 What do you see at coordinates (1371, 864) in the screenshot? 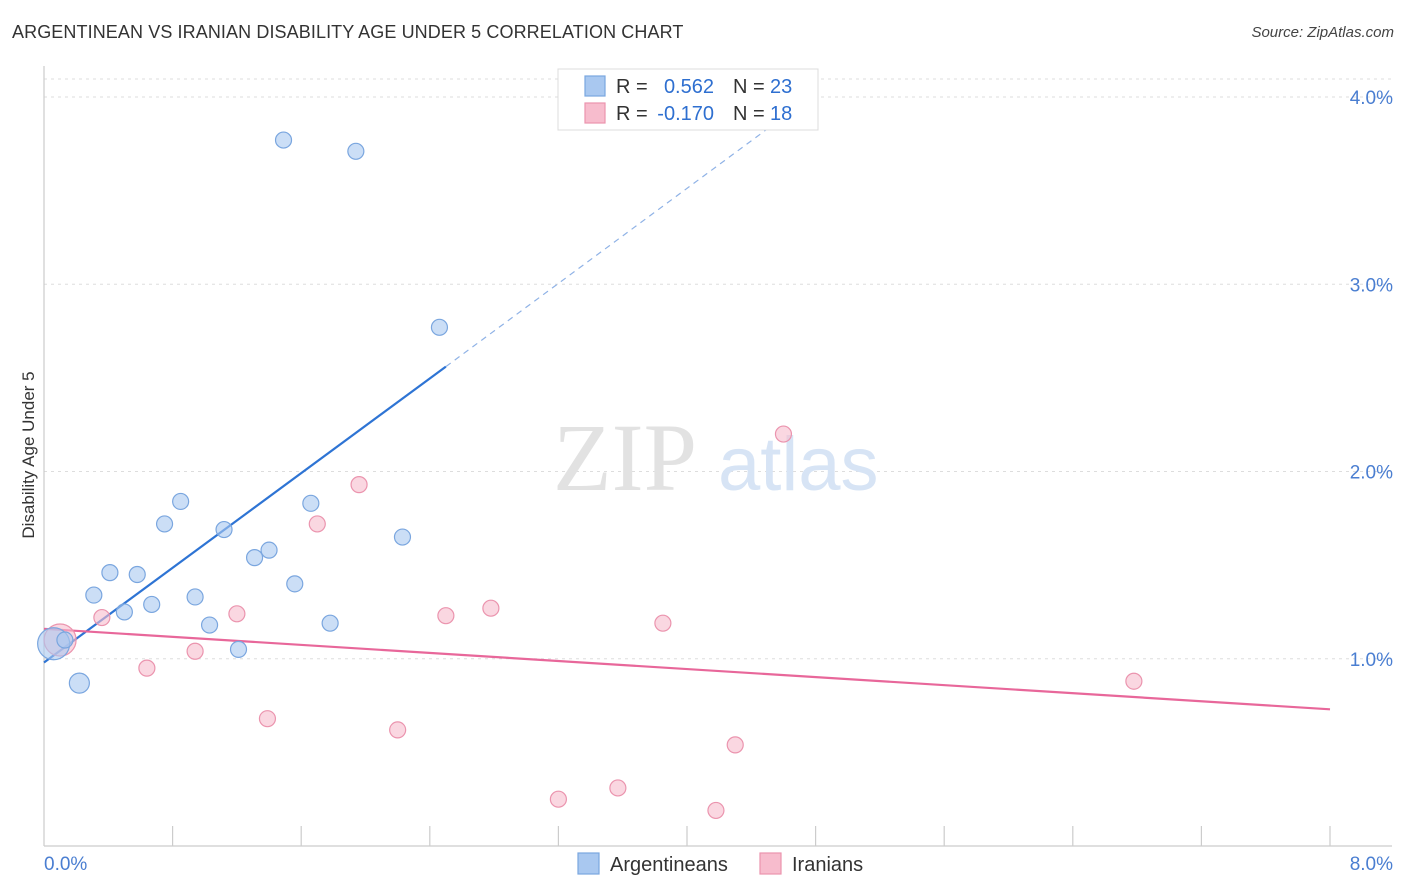
I see `x-tick-label: 8.0%` at bounding box center [1371, 864].